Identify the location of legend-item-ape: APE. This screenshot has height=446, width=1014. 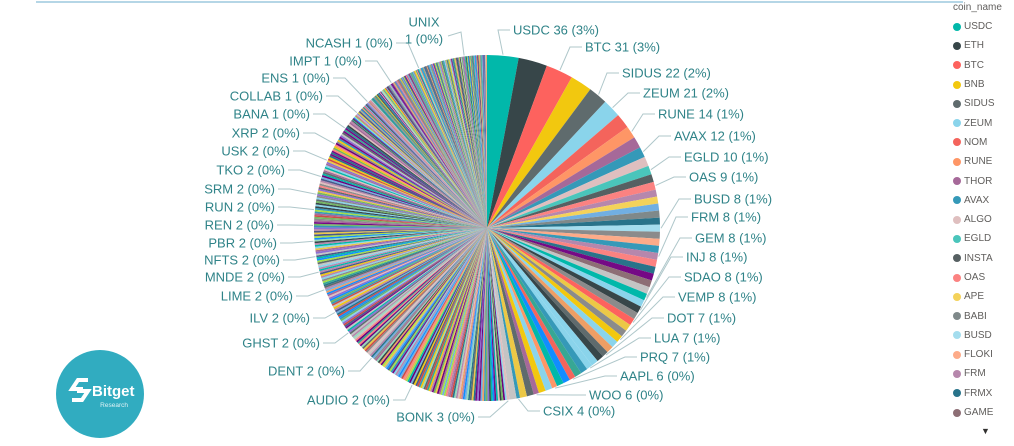
(983, 296).